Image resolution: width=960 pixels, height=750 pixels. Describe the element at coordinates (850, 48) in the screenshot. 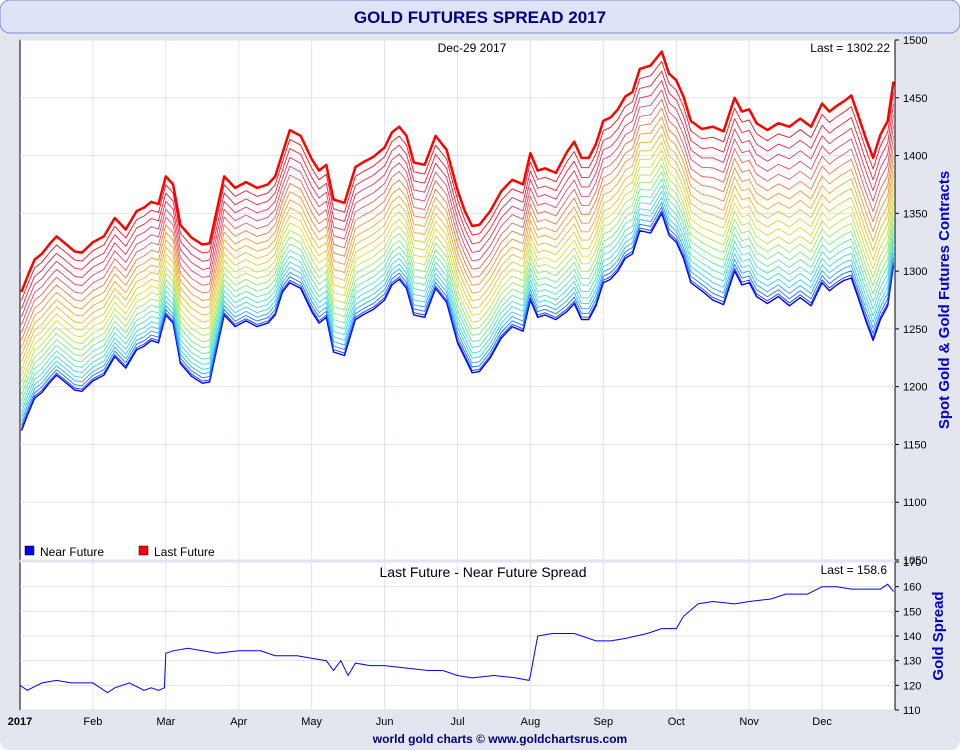

I see `price-last-label: Last = 1302.22` at that location.